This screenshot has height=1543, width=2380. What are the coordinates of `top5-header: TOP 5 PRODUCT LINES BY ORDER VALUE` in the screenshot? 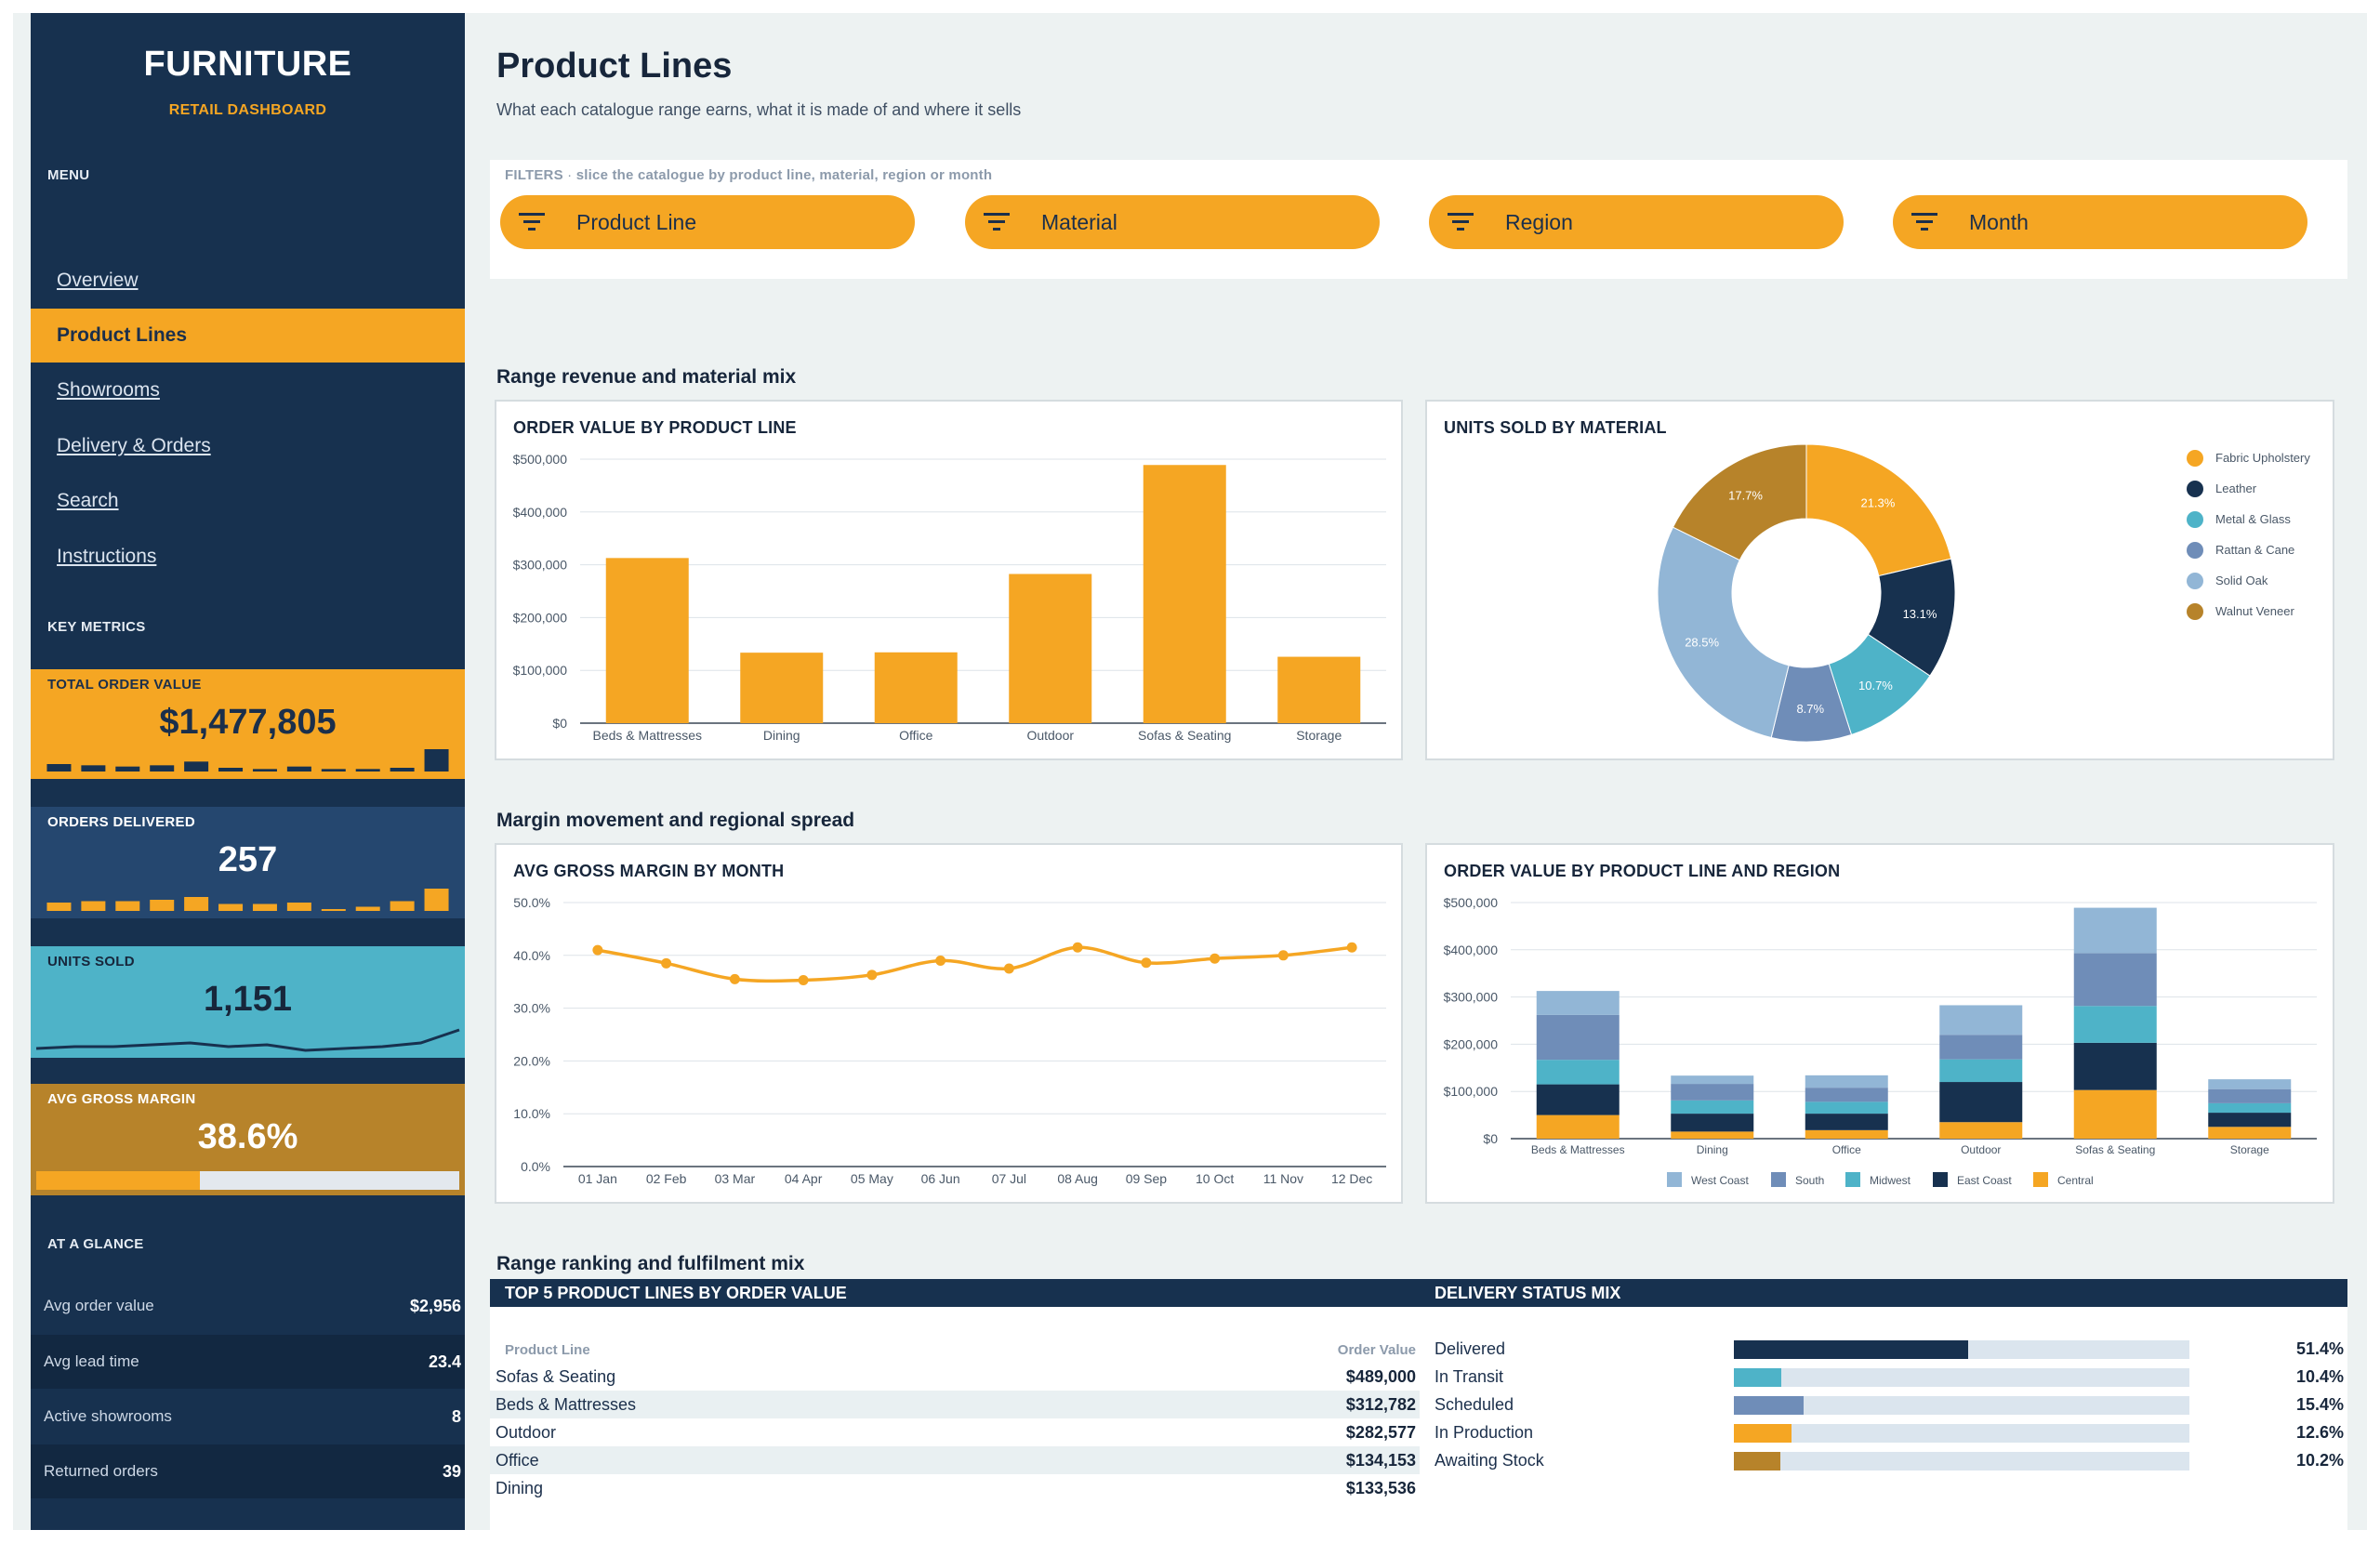 It's located at (955, 1293).